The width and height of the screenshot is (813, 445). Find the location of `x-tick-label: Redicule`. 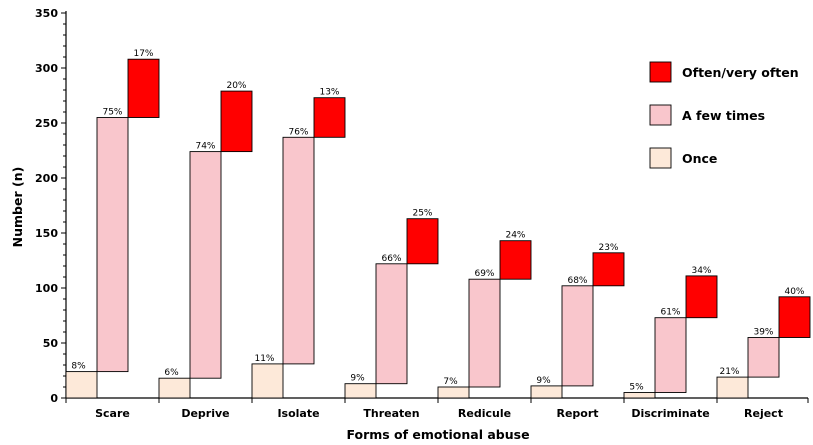

x-tick-label: Redicule is located at coordinates (484, 413).